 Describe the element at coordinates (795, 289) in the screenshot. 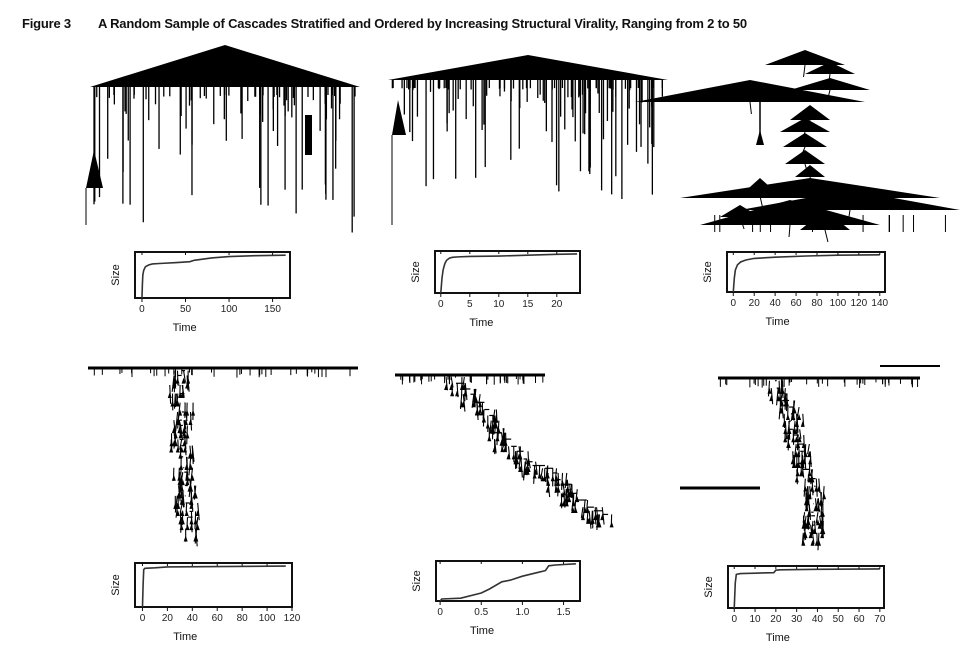

I see `size-time-chart-top-right: 0 20 40 60 80 100 120 140 Time Size` at that location.